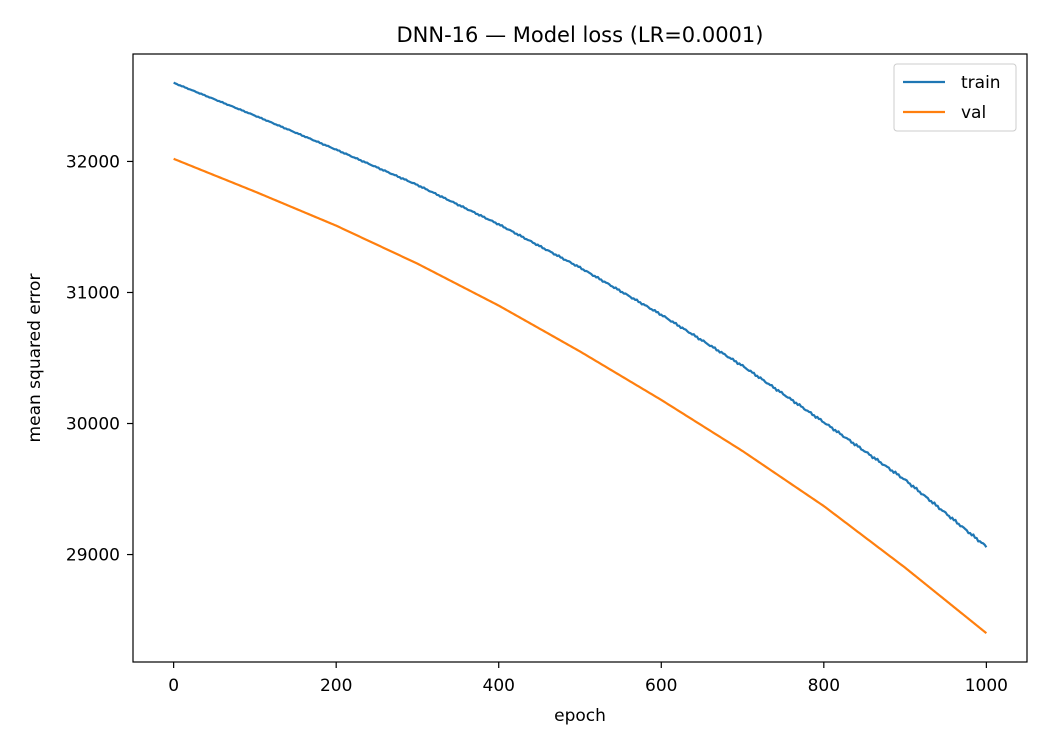 The image size is (1050, 750). Describe the element at coordinates (661, 686) in the screenshot. I see `x-tick-label-3: 600` at that location.